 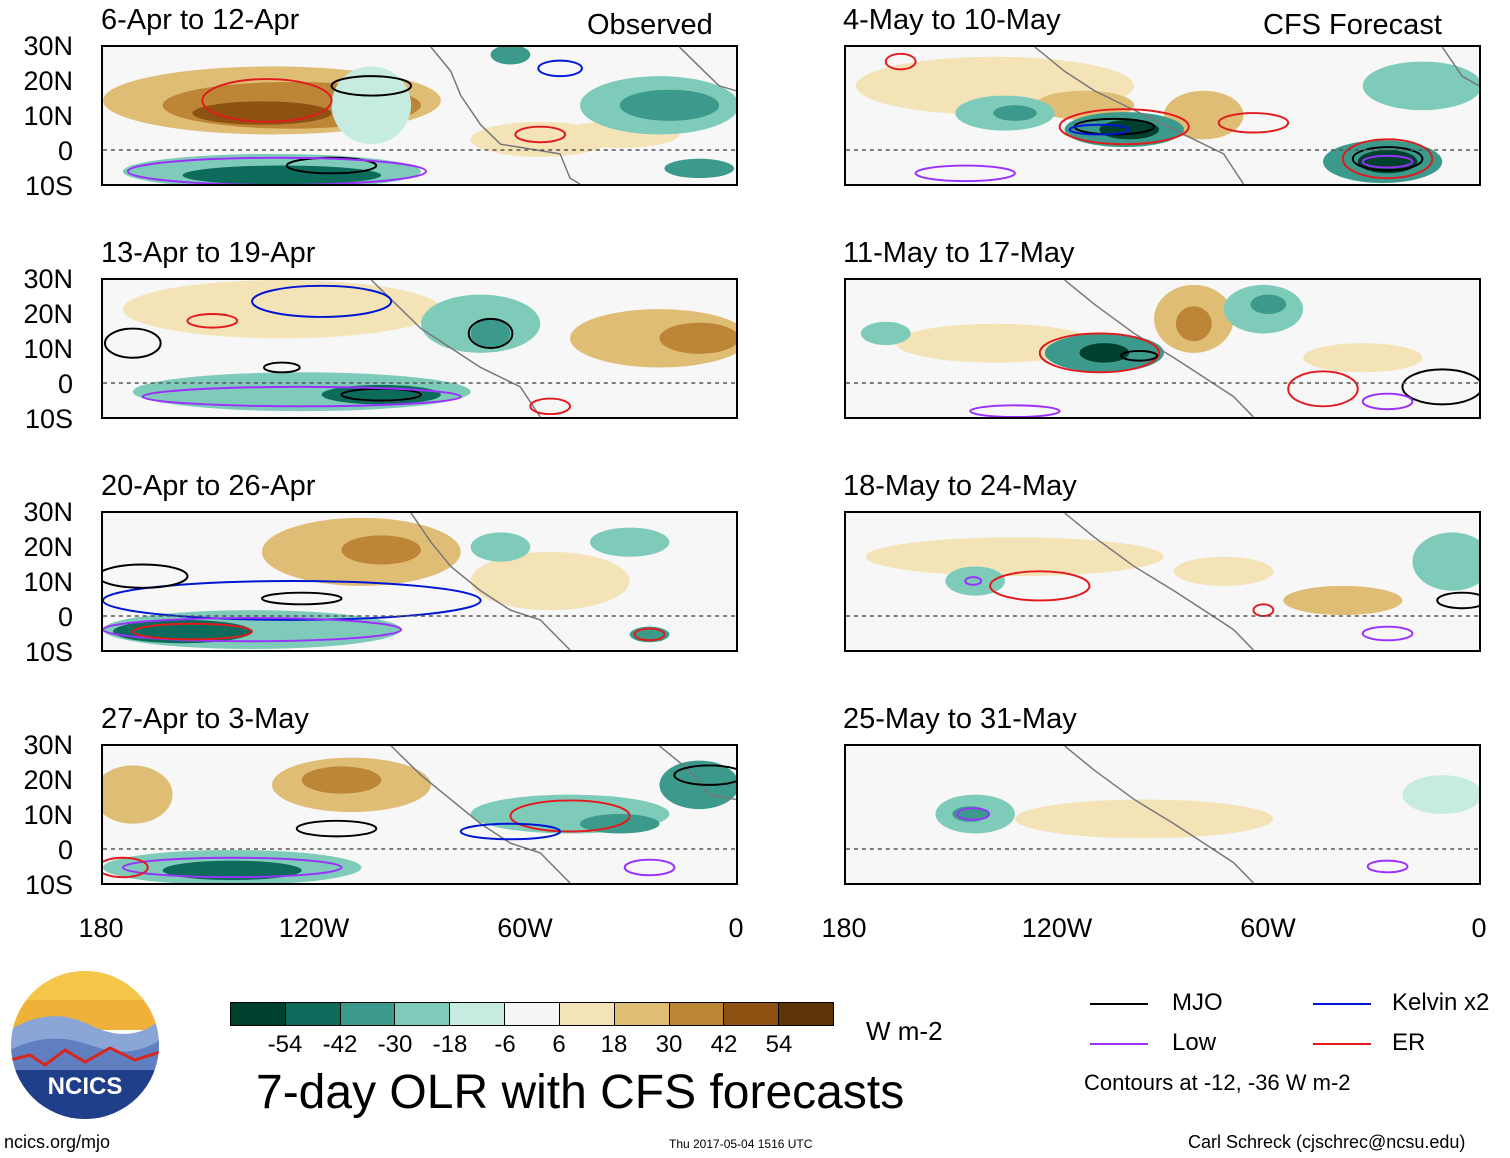 What do you see at coordinates (960, 719) in the screenshot?
I see `panel-title: 25-May to 31-May` at bounding box center [960, 719].